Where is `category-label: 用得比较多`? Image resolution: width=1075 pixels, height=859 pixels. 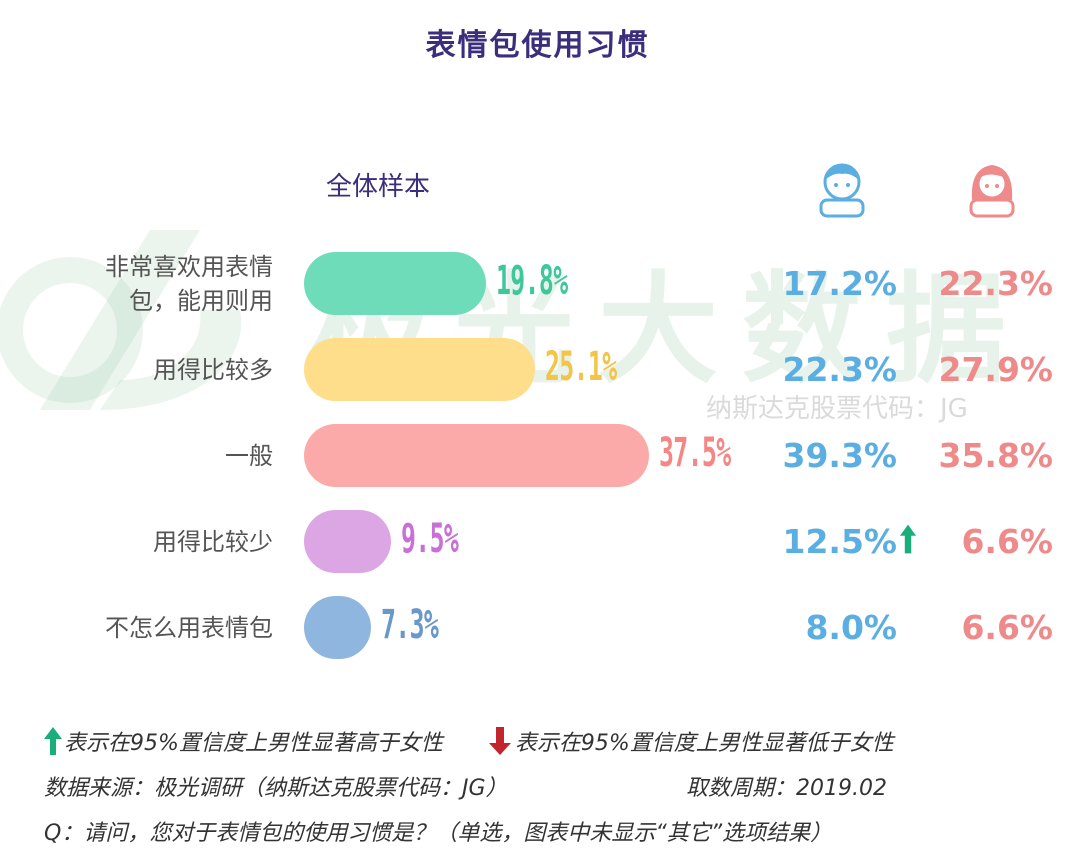
category-label: 用得比较多 is located at coordinates (153, 370).